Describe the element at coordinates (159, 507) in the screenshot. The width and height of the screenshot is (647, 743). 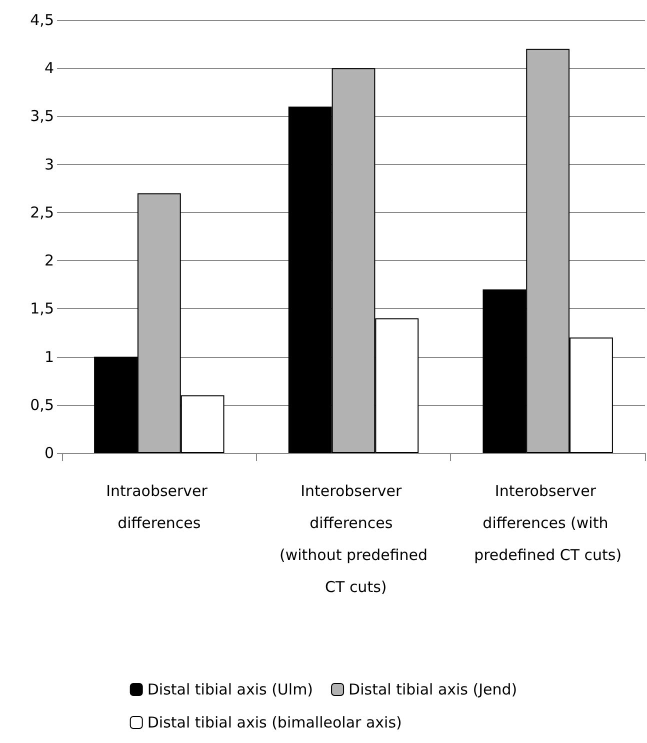
I see `x-tick-label: Intraobserver differences` at that location.